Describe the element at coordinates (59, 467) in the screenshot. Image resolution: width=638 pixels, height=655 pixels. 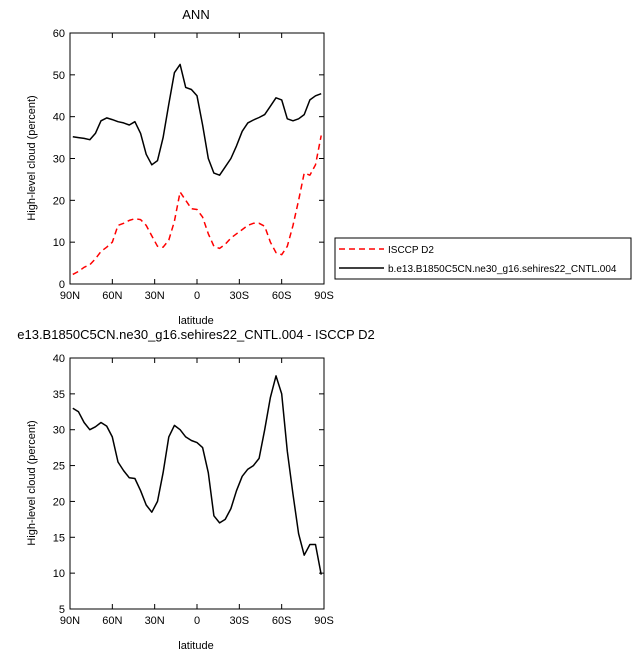
I see `y-tick-label: 25` at that location.